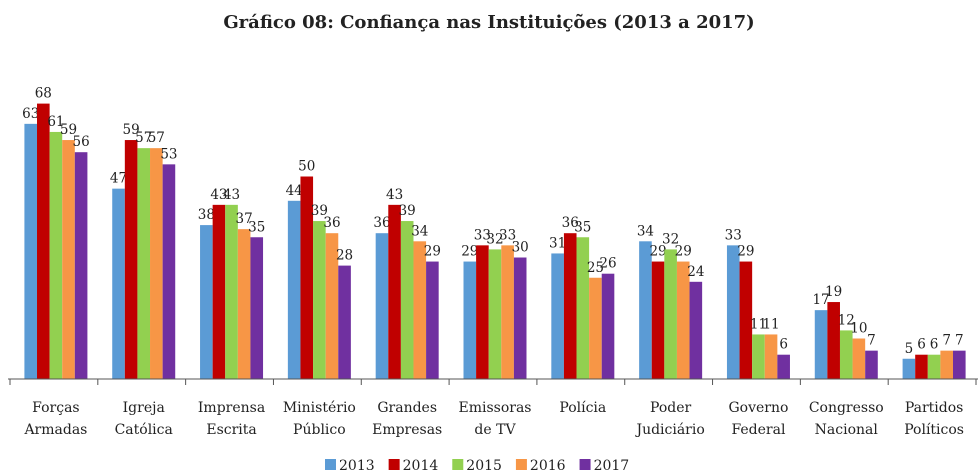  I want to click on x-tick-label: Poder Judiciário, so click(669, 419).